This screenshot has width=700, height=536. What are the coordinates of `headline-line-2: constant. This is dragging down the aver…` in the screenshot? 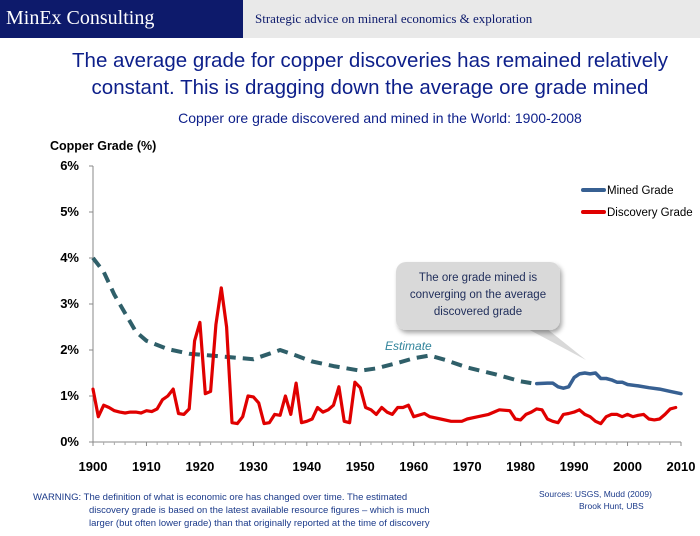 It's located at (370, 87).